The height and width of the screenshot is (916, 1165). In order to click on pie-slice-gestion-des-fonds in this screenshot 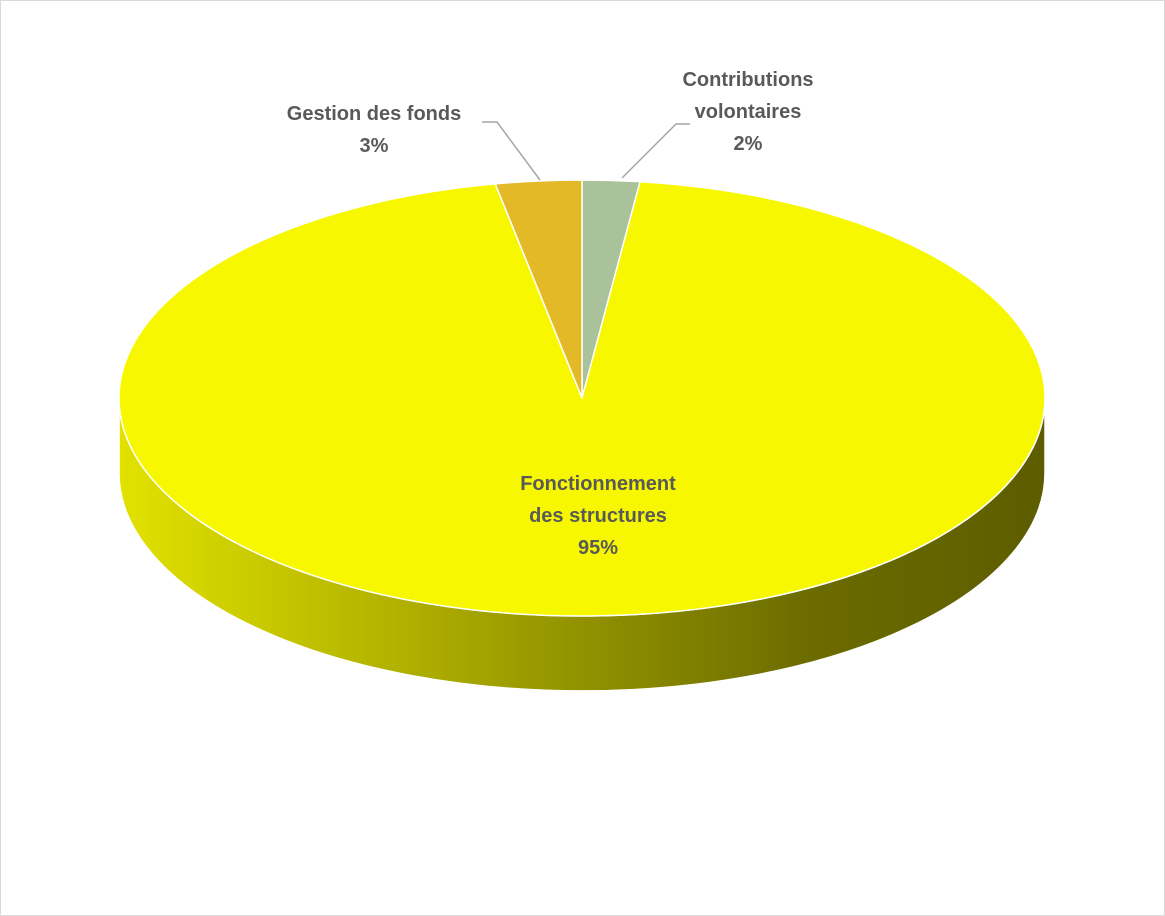, I will do `click(538, 289)`.